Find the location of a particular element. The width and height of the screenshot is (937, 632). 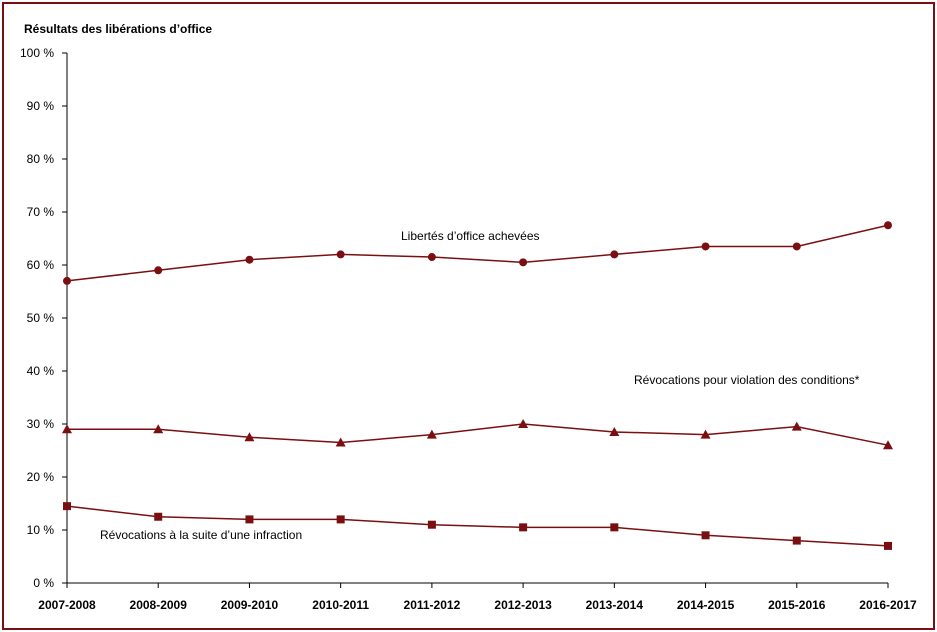

y-tick-label: 40 % is located at coordinates (41, 371).